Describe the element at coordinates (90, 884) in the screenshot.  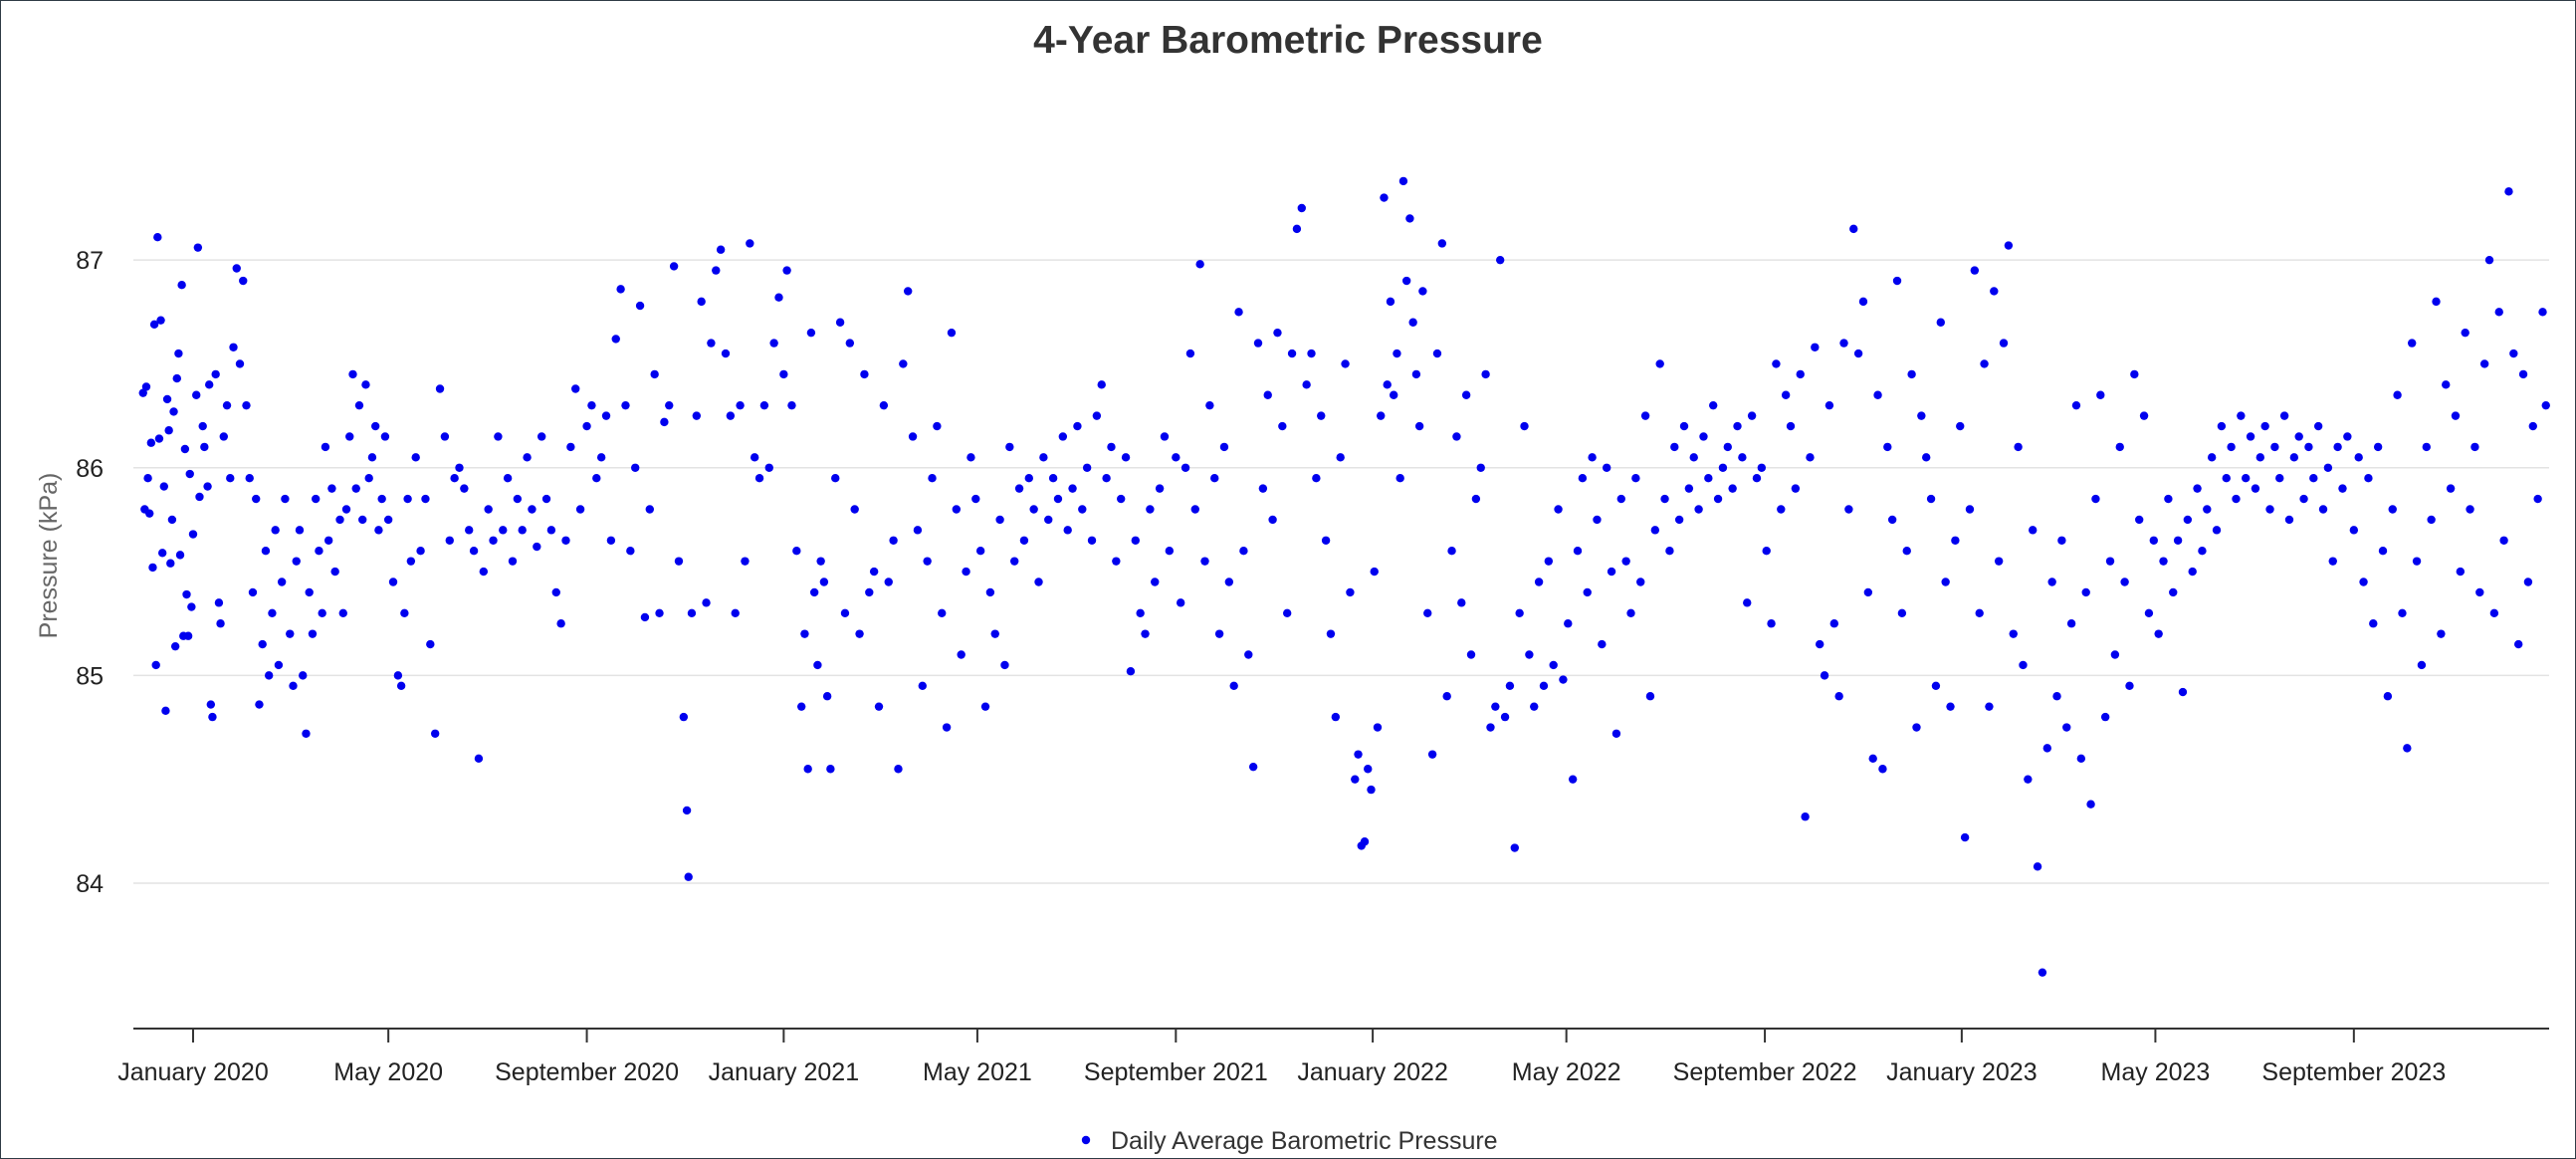
I see `y-tick-label: 84` at that location.